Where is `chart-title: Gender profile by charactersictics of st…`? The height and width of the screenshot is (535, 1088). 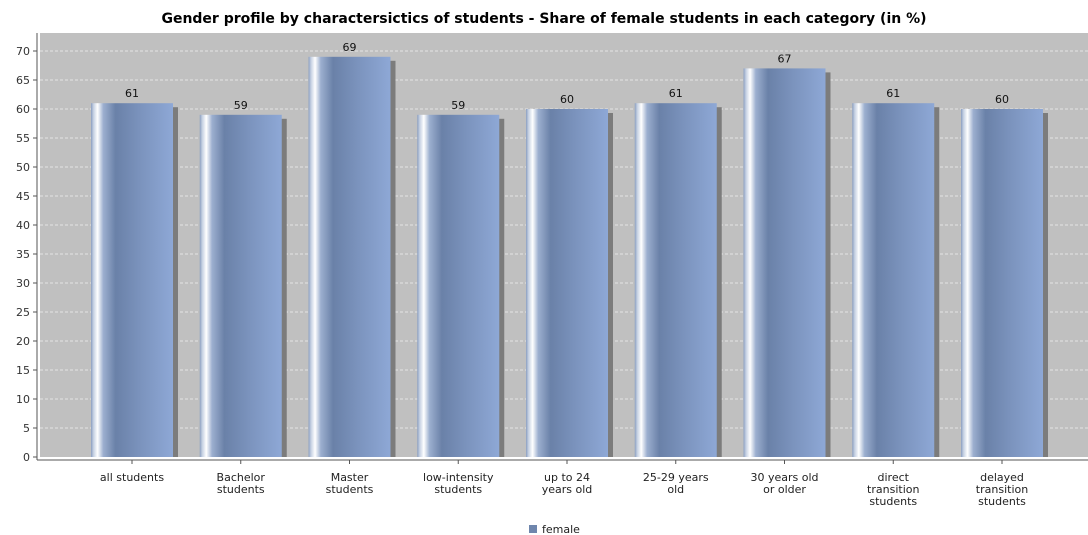 chart-title: Gender profile by charactersictics of st… is located at coordinates (543, 19).